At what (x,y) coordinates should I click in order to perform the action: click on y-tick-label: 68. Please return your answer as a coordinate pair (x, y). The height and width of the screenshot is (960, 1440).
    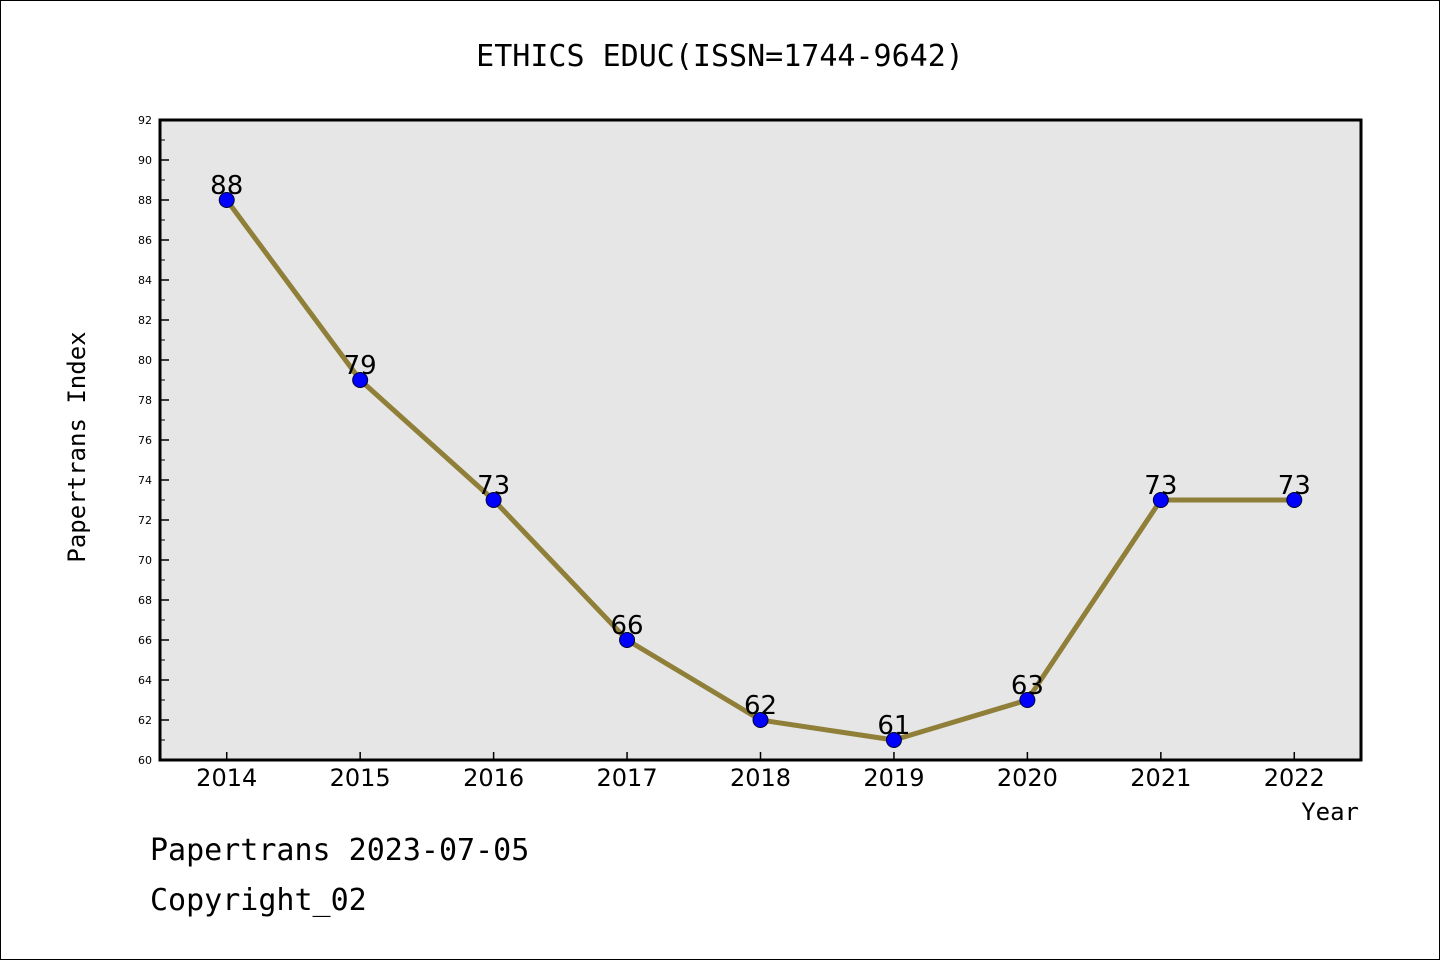
    Looking at the image, I should click on (145, 600).